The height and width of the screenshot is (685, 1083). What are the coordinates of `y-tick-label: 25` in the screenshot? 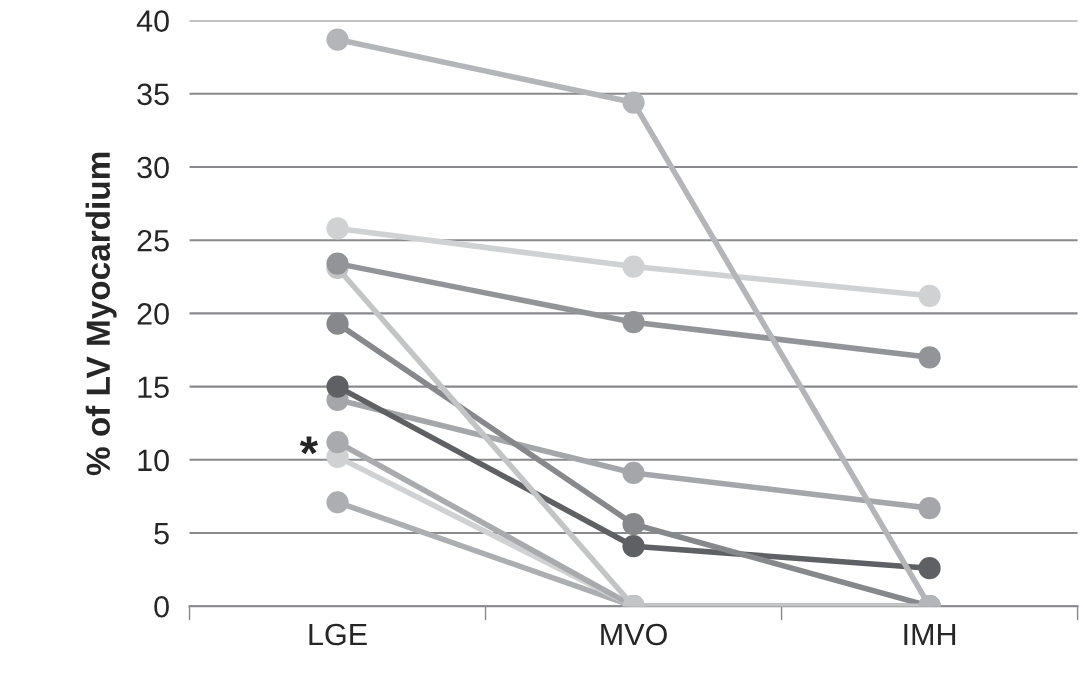 It's located at (153, 240).